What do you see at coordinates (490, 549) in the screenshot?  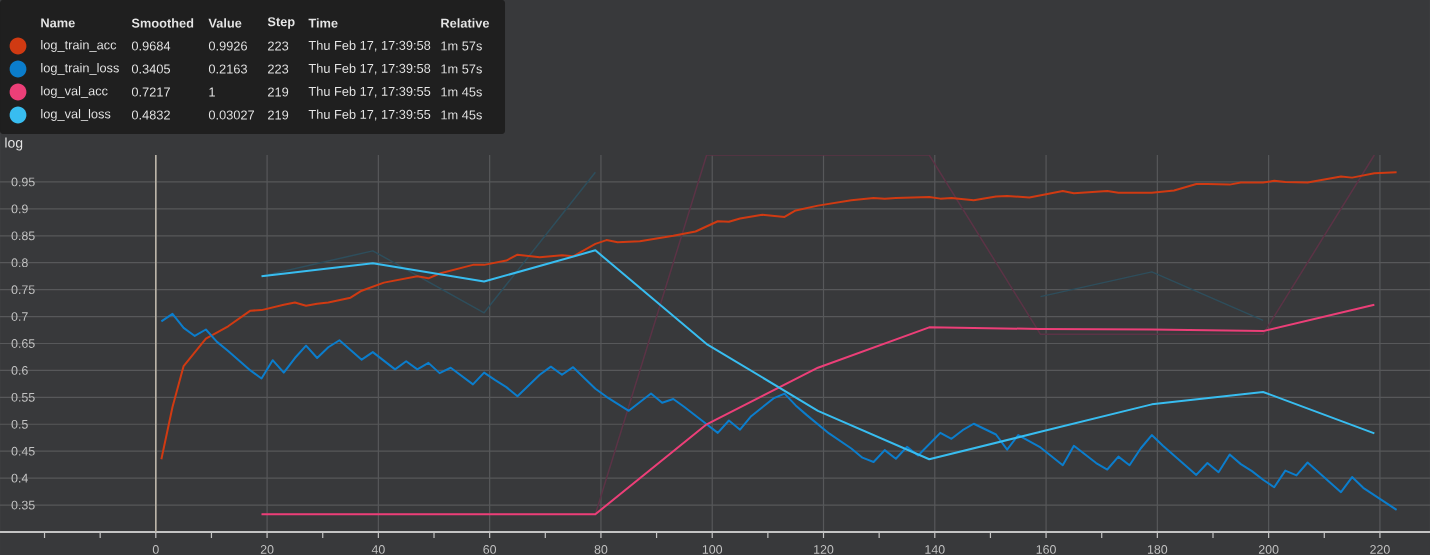 I see `x-tick-label: 60` at bounding box center [490, 549].